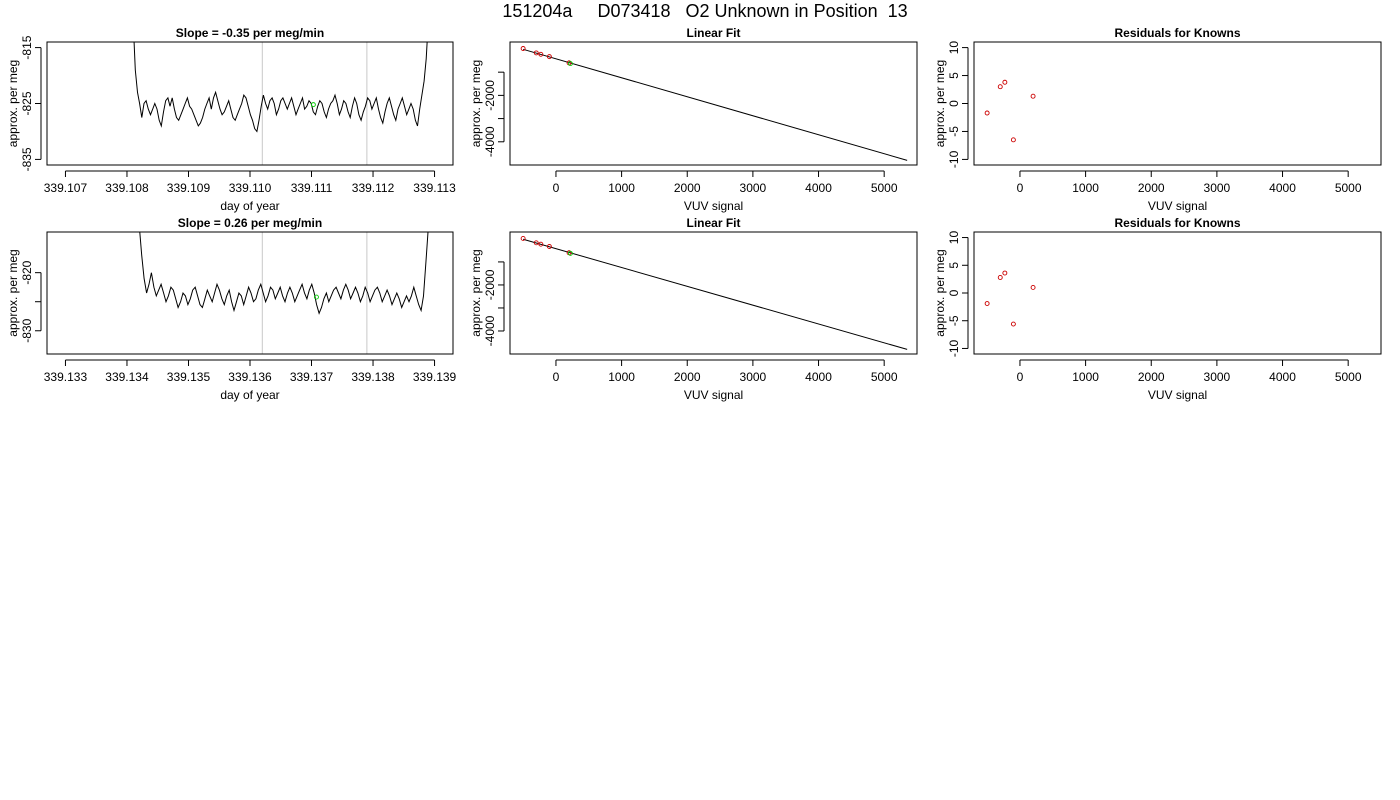 The width and height of the screenshot is (1400, 800). I want to click on x-tick-label: 339.139, so click(435, 377).